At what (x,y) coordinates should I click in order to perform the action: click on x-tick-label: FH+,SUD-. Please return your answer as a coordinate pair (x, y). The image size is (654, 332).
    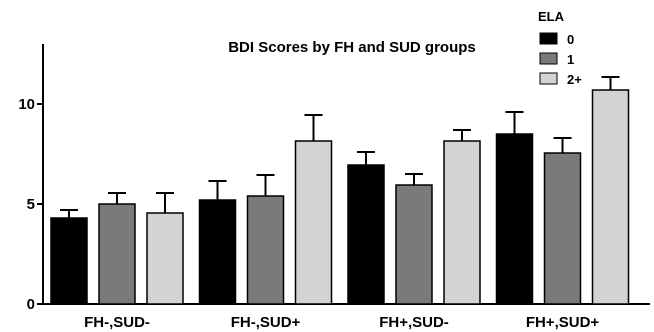
    Looking at the image, I should click on (414, 322).